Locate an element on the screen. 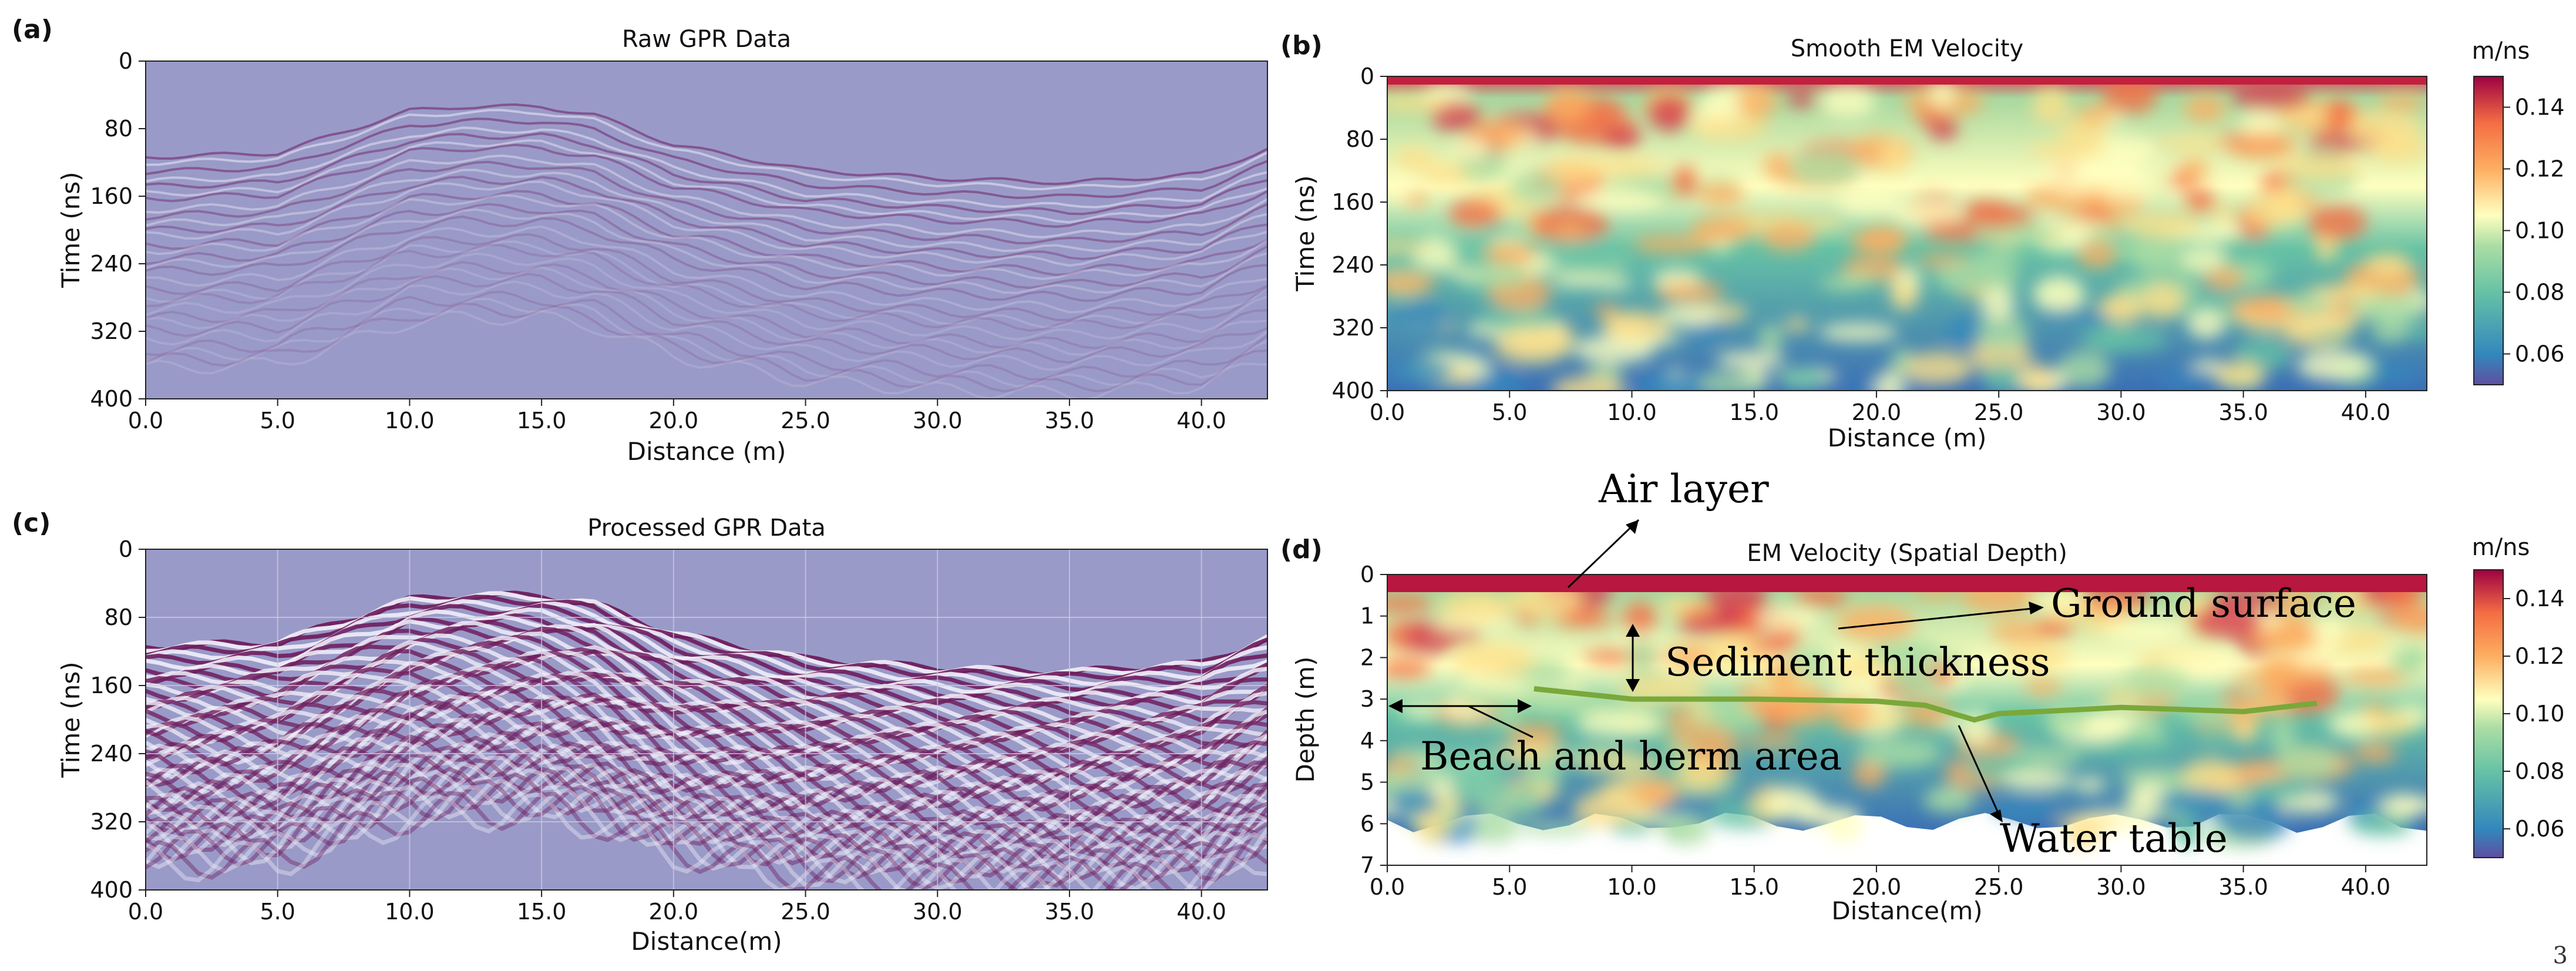 The width and height of the screenshot is (2576, 971). panel-b-colorbar-unit: m/ns is located at coordinates (2501, 51).